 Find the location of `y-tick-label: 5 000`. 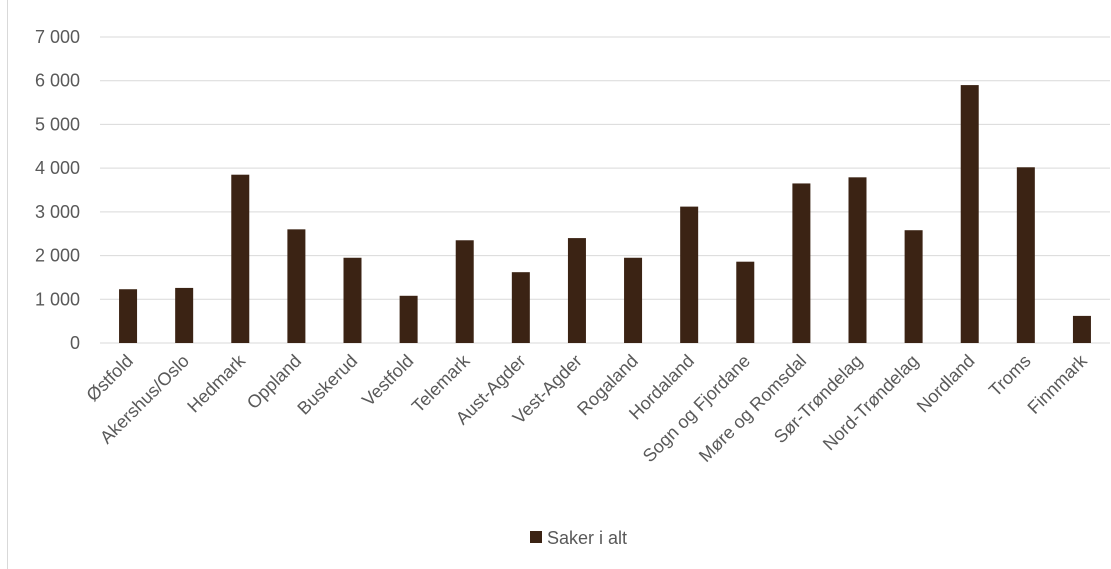

y-tick-label: 5 000 is located at coordinates (57, 124).